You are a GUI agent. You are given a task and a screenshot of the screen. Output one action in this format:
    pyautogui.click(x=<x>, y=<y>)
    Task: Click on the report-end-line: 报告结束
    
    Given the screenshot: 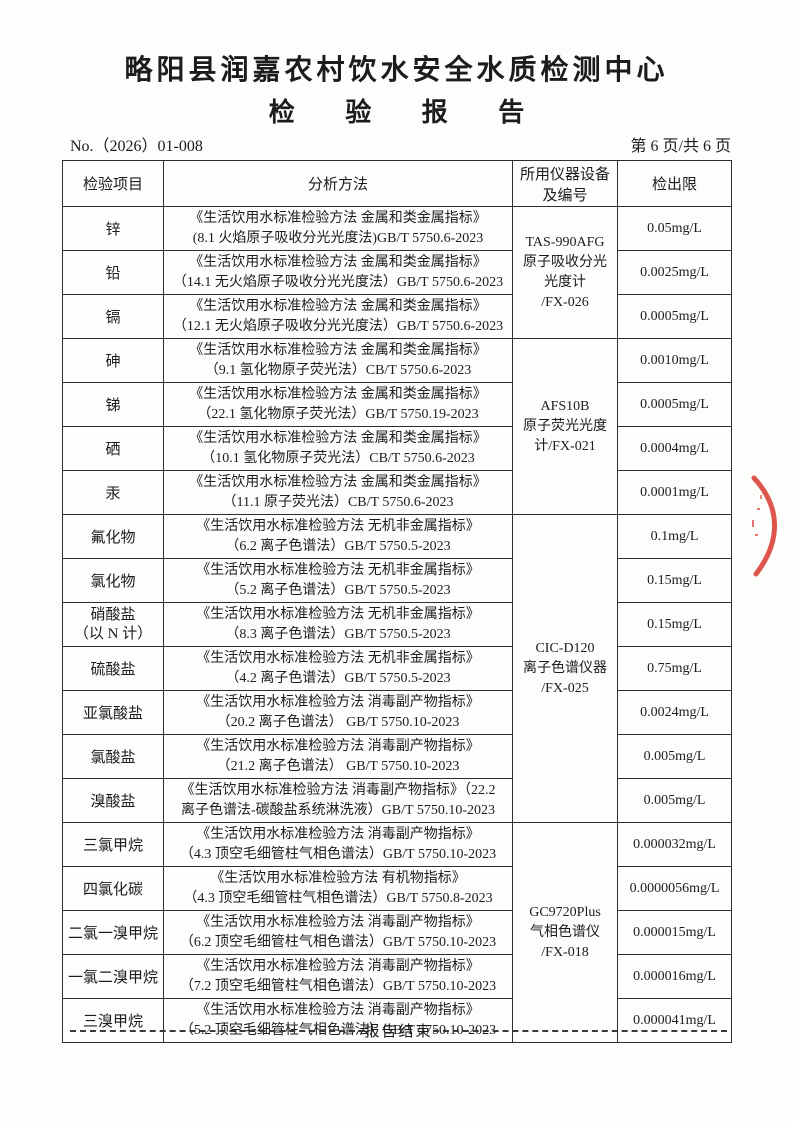 What is the action you would take?
    pyautogui.click(x=399, y=1030)
    